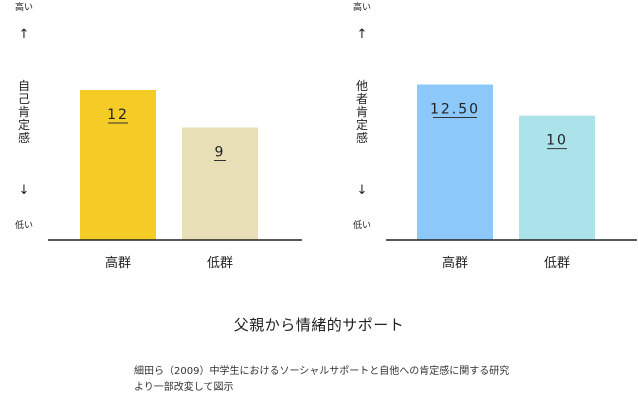 This screenshot has width=638, height=408. What do you see at coordinates (362, 137) in the screenshot?
I see `chart-2-y-axis-label-char: 感` at bounding box center [362, 137].